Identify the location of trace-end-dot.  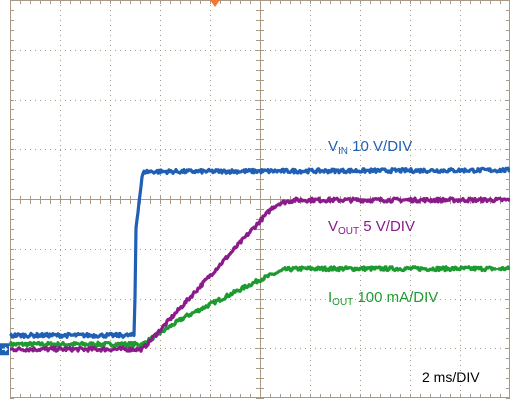
(497, 267).